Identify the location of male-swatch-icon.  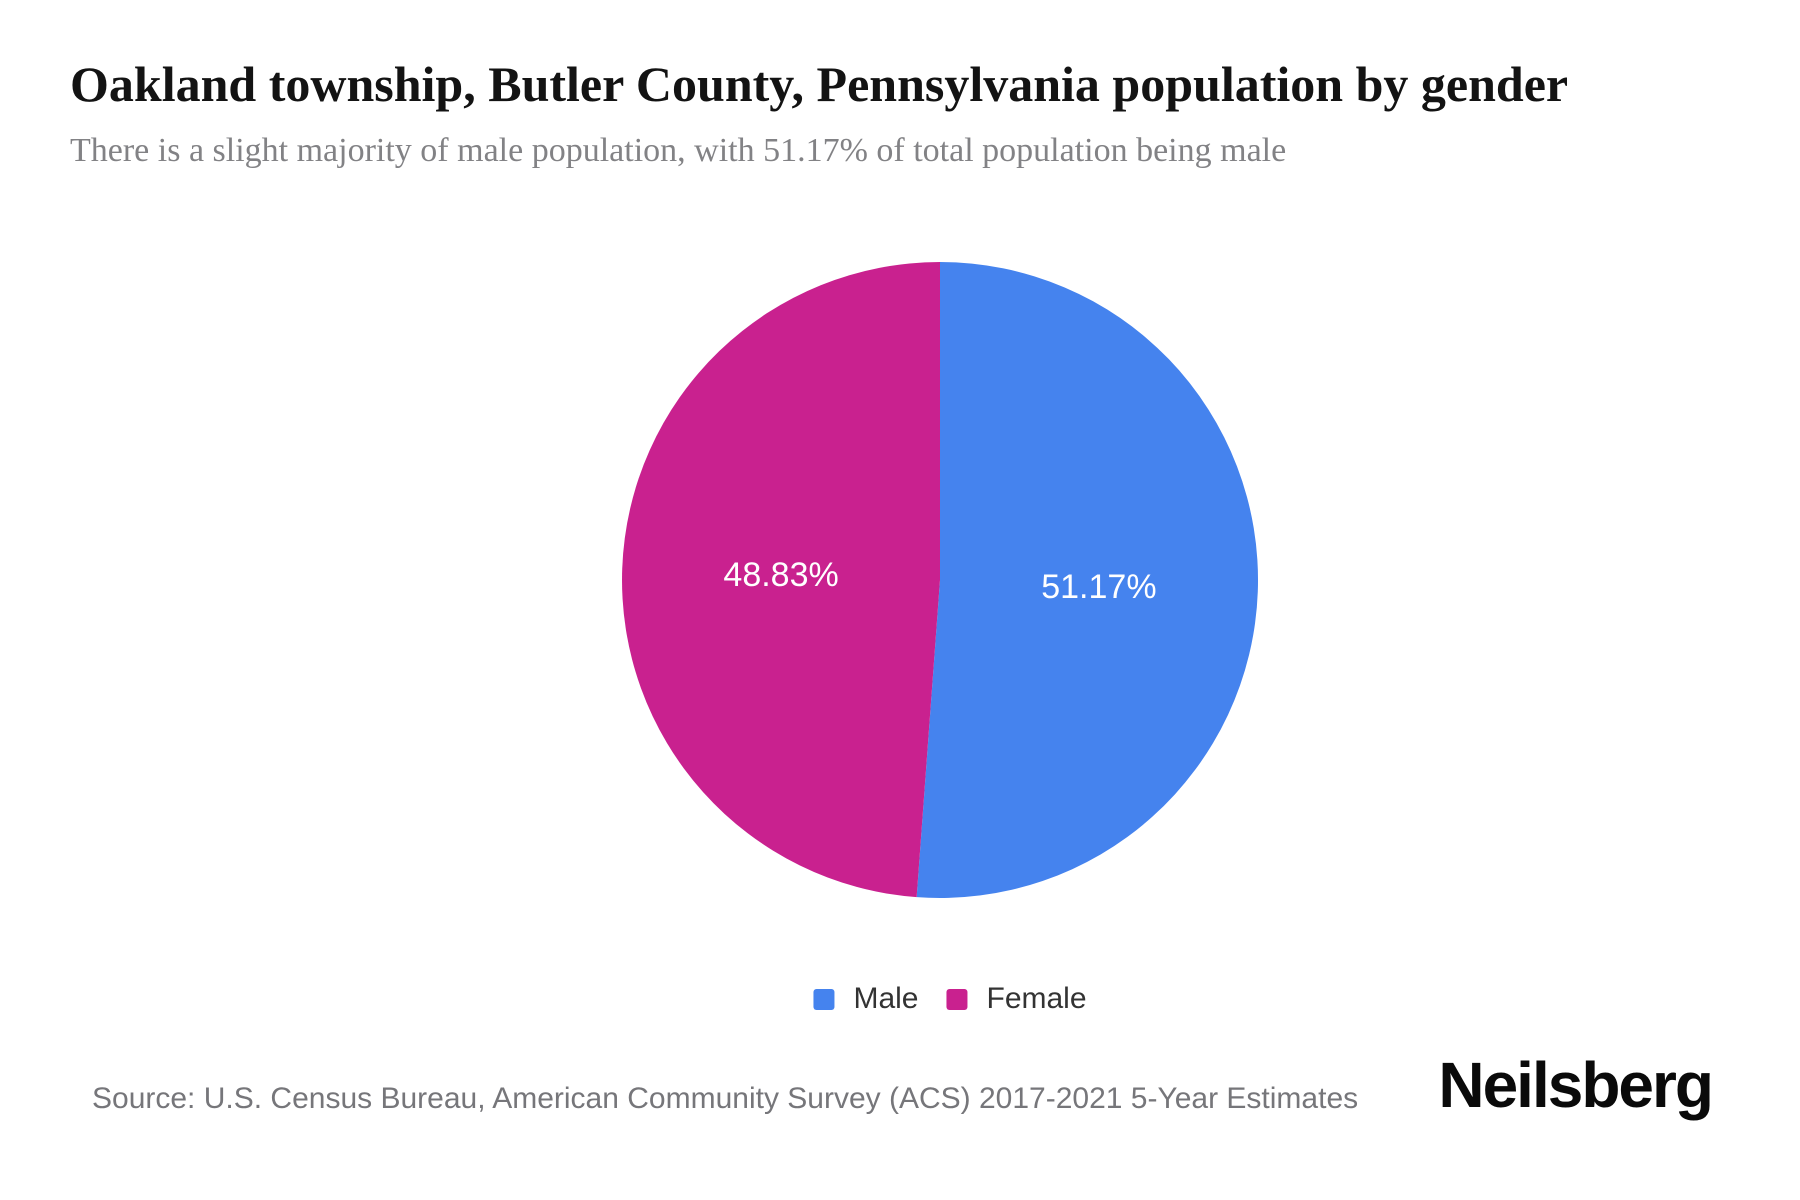
(824, 999).